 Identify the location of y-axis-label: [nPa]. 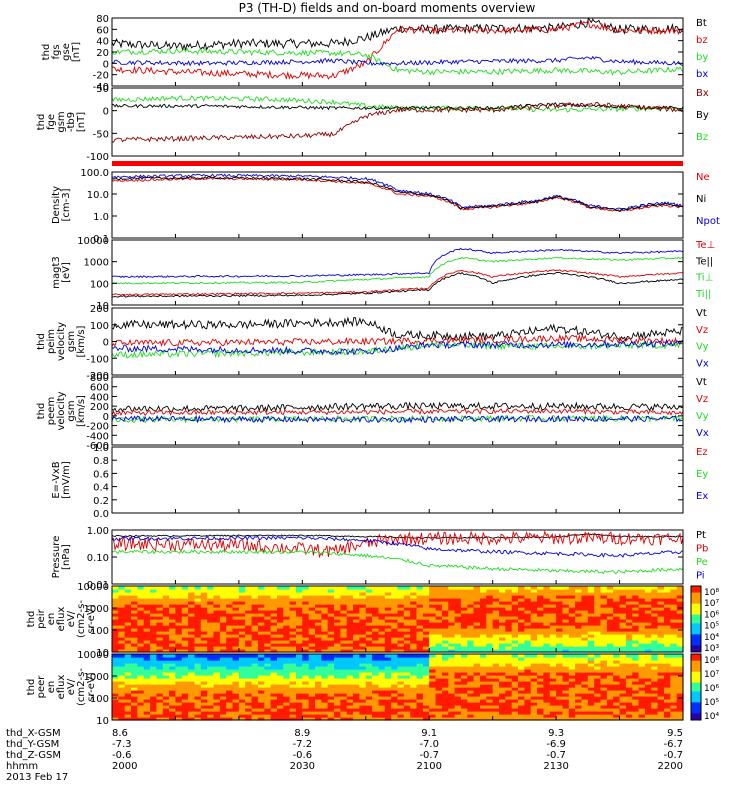
(66, 557).